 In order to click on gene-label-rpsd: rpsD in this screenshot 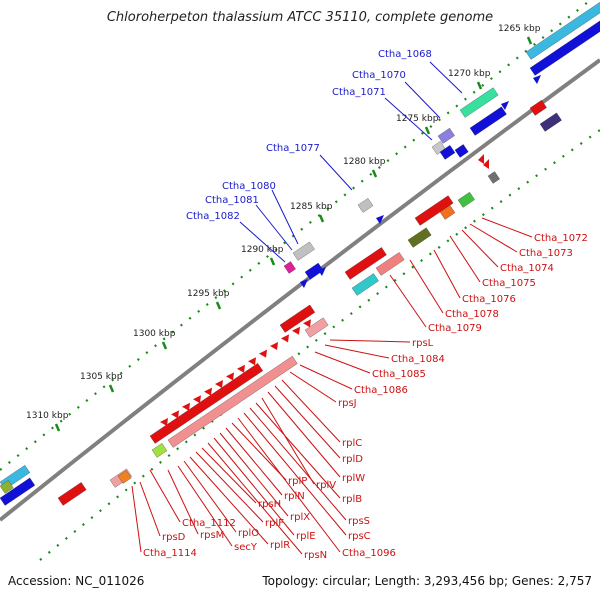, I will do `click(174, 537)`.